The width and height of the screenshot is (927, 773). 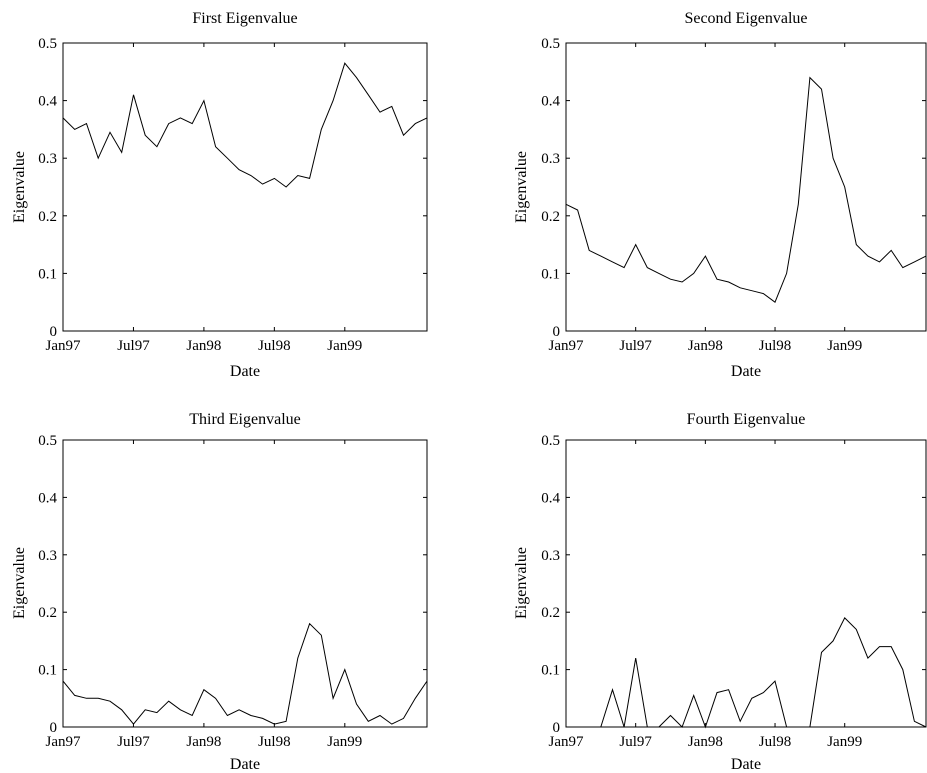 What do you see at coordinates (244, 18) in the screenshot?
I see `chart-title: First Eigenvalue` at bounding box center [244, 18].